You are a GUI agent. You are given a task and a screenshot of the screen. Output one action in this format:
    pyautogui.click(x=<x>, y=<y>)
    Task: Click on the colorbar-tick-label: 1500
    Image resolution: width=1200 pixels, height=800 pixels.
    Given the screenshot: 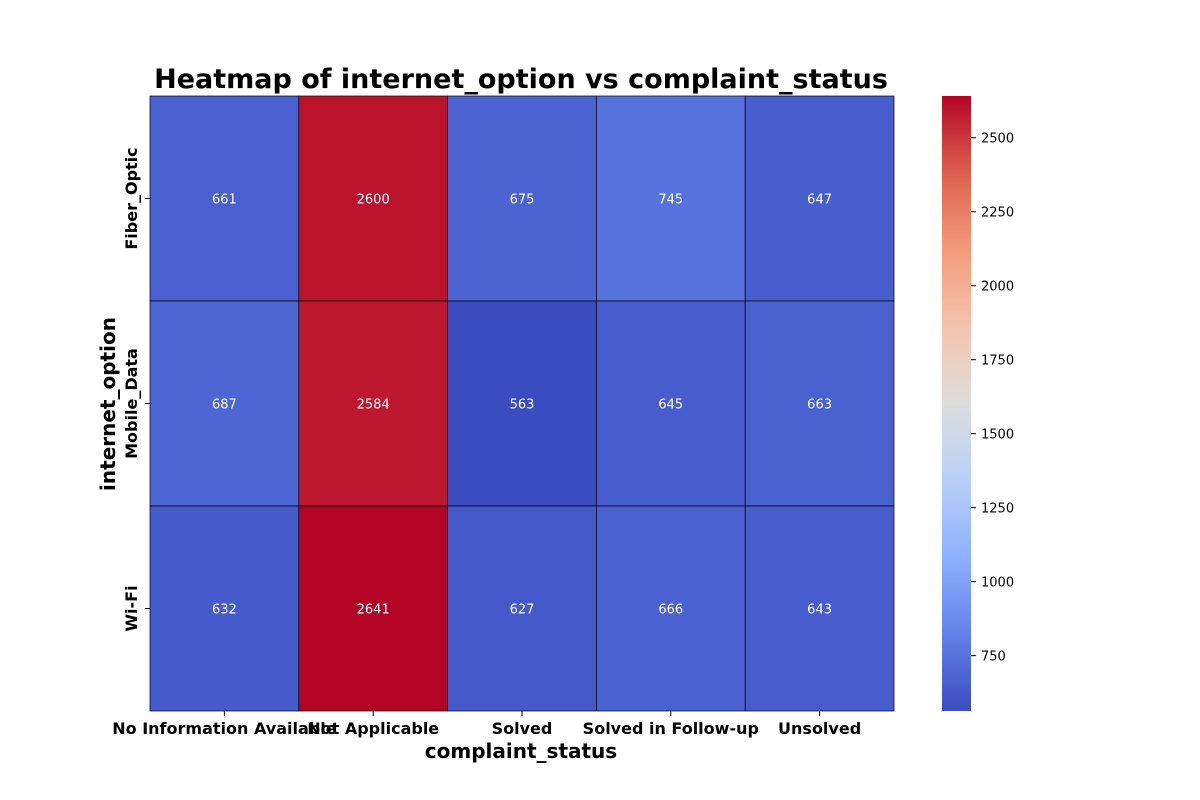 What is the action you would take?
    pyautogui.click(x=997, y=435)
    